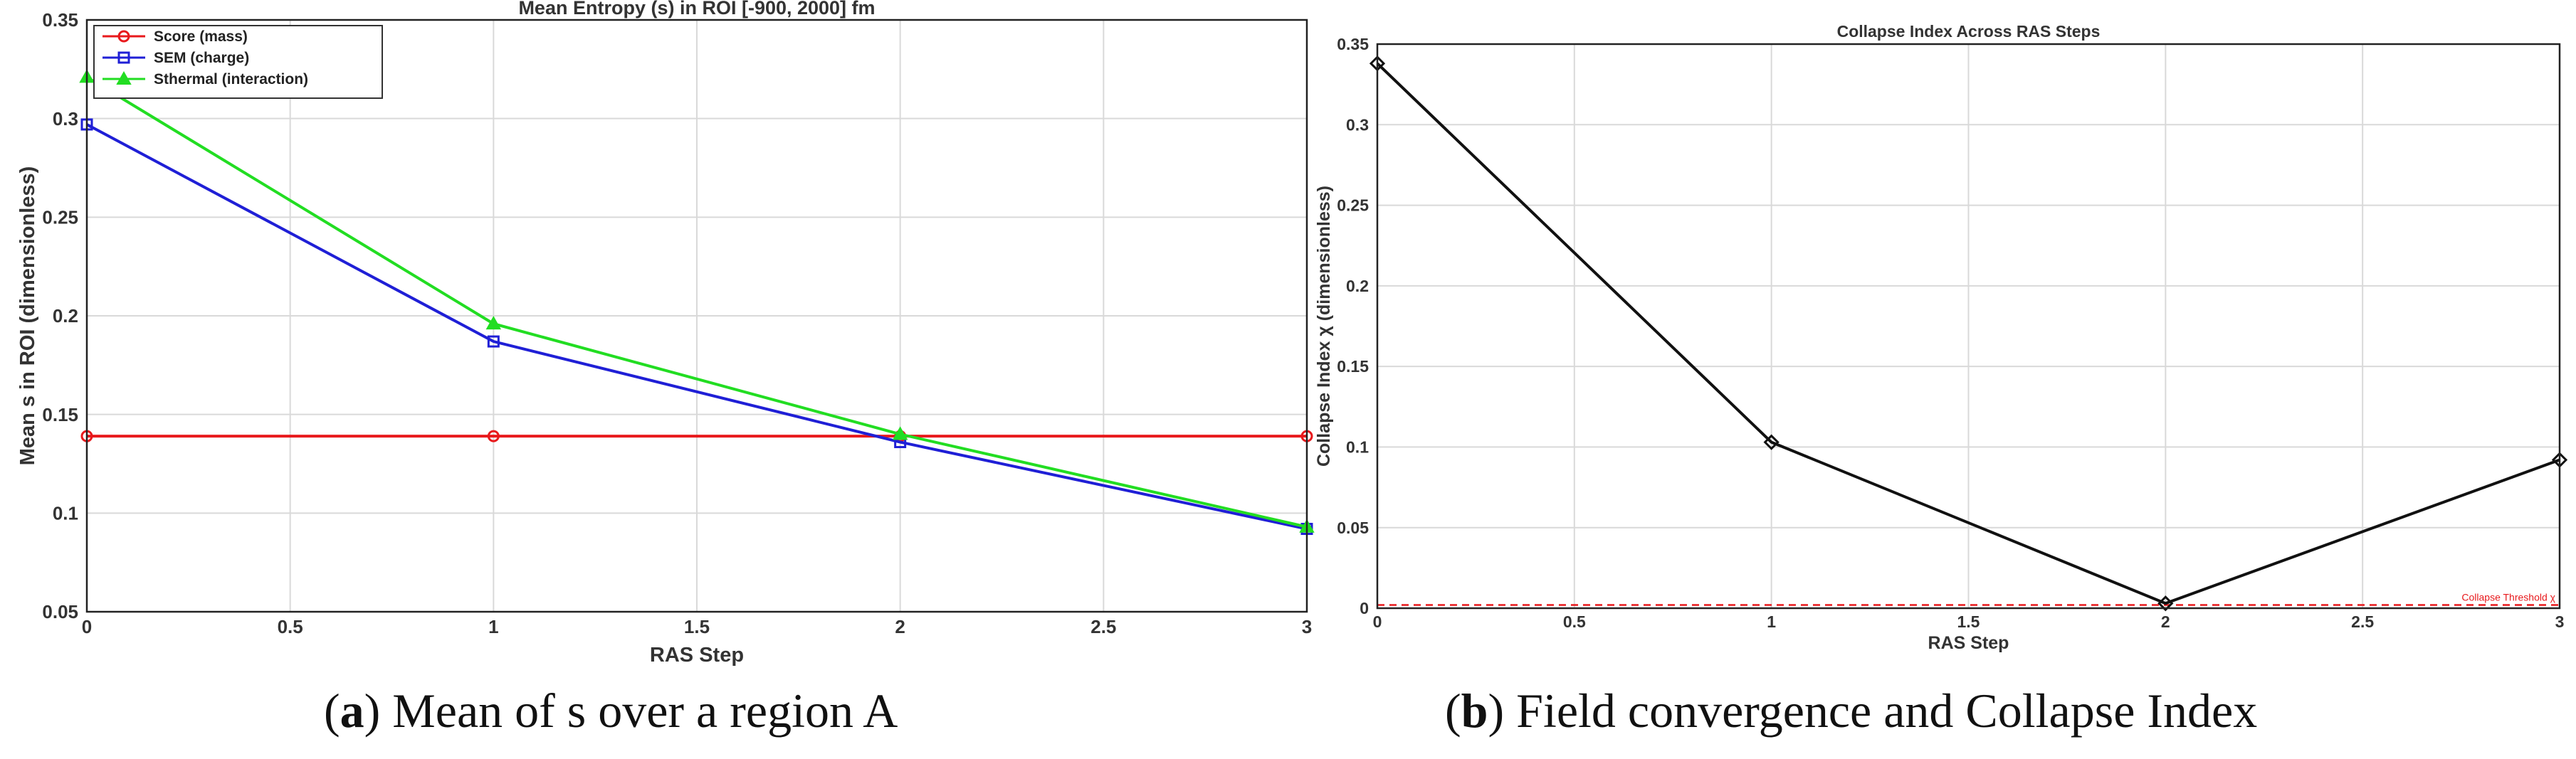  Describe the element at coordinates (352, 711) in the screenshot. I see `caption-a-letter: a` at that location.